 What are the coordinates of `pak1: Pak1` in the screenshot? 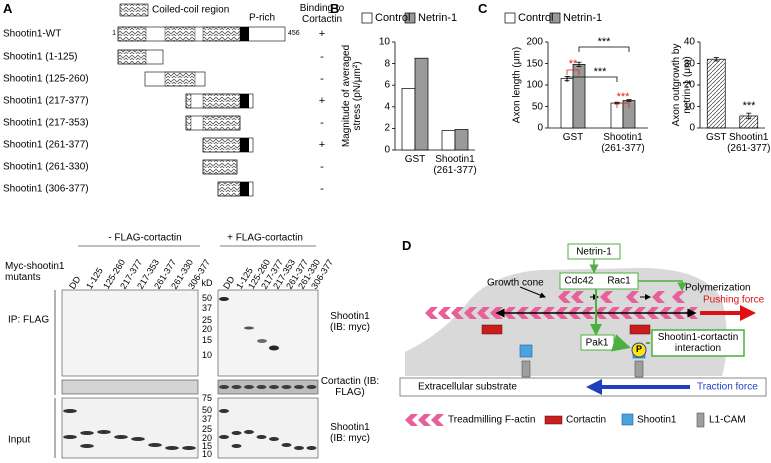 It's located at (597, 342).